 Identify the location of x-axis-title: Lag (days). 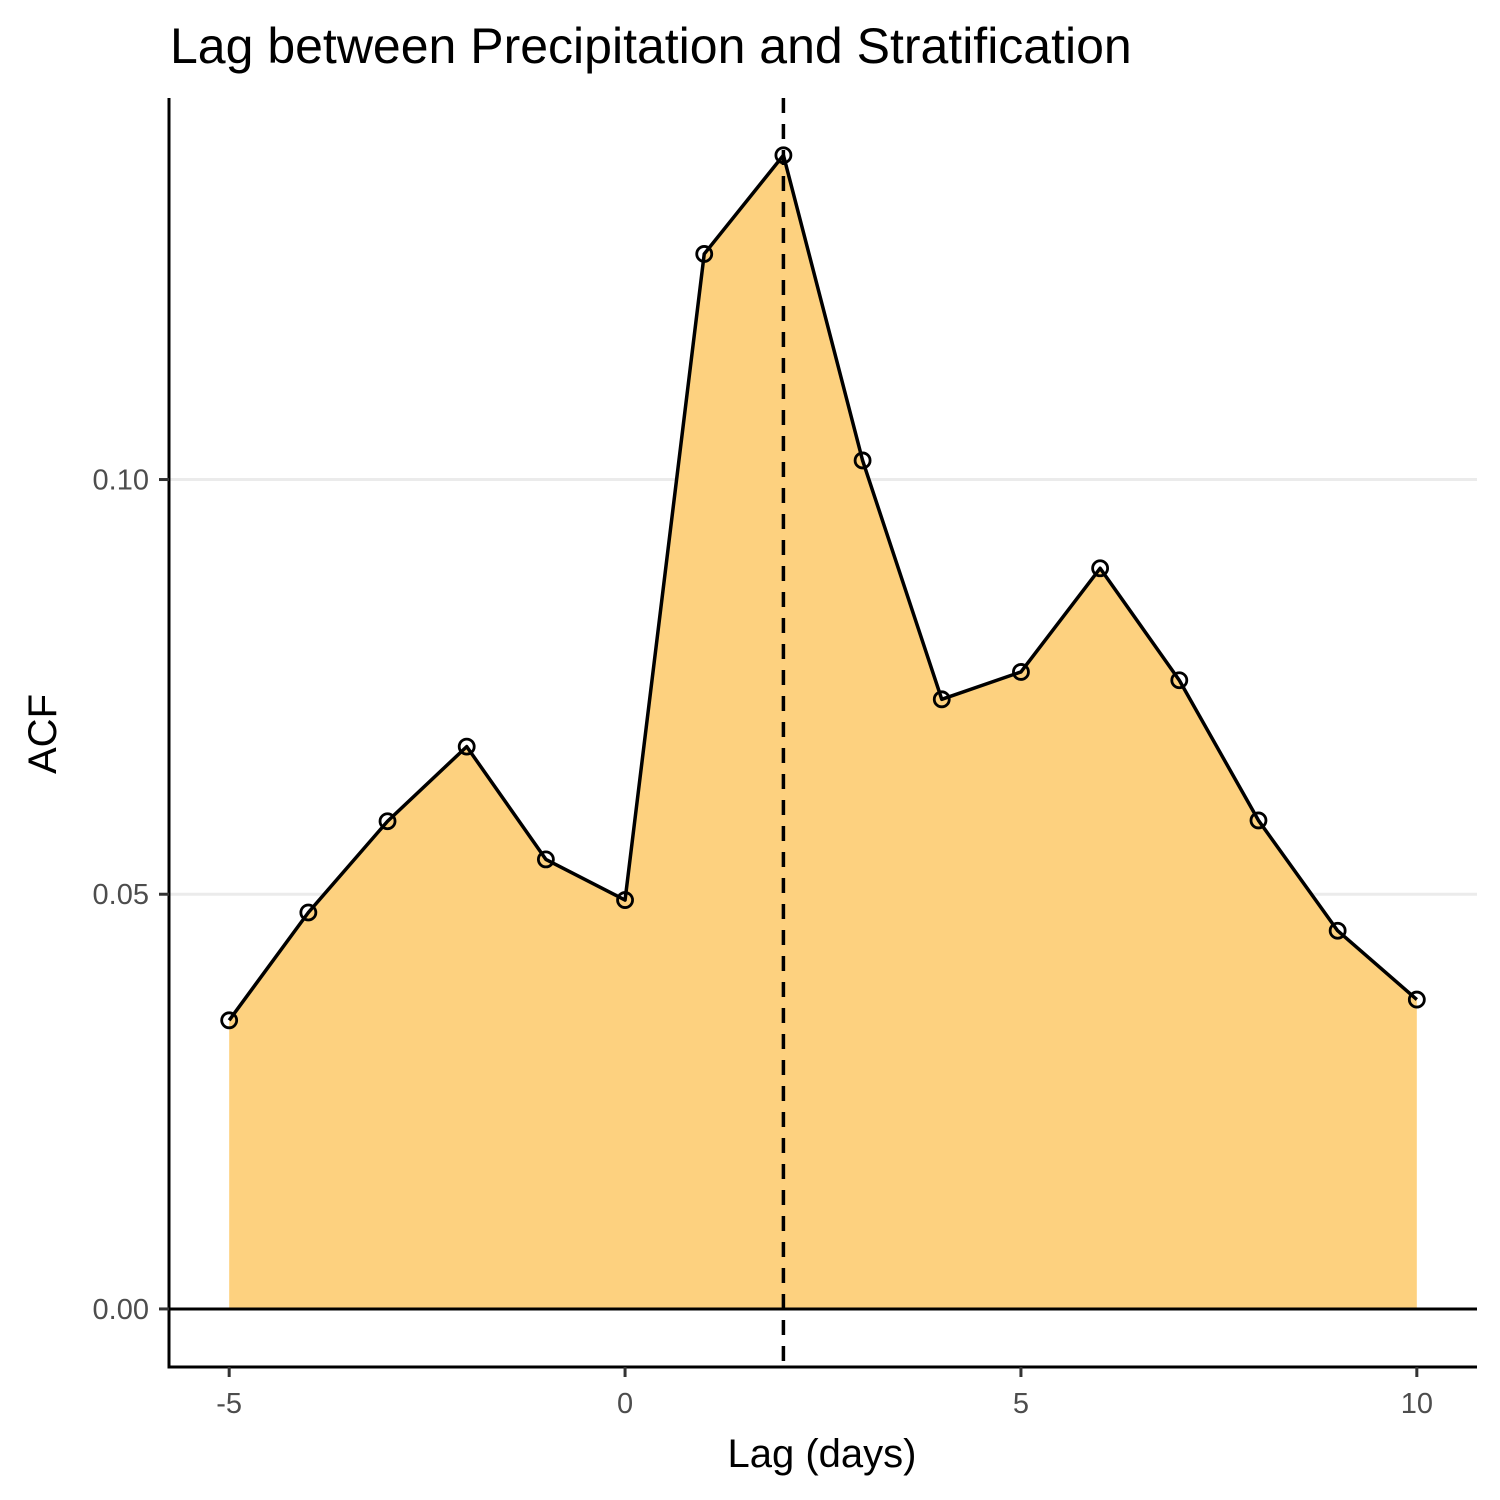
(822, 1454).